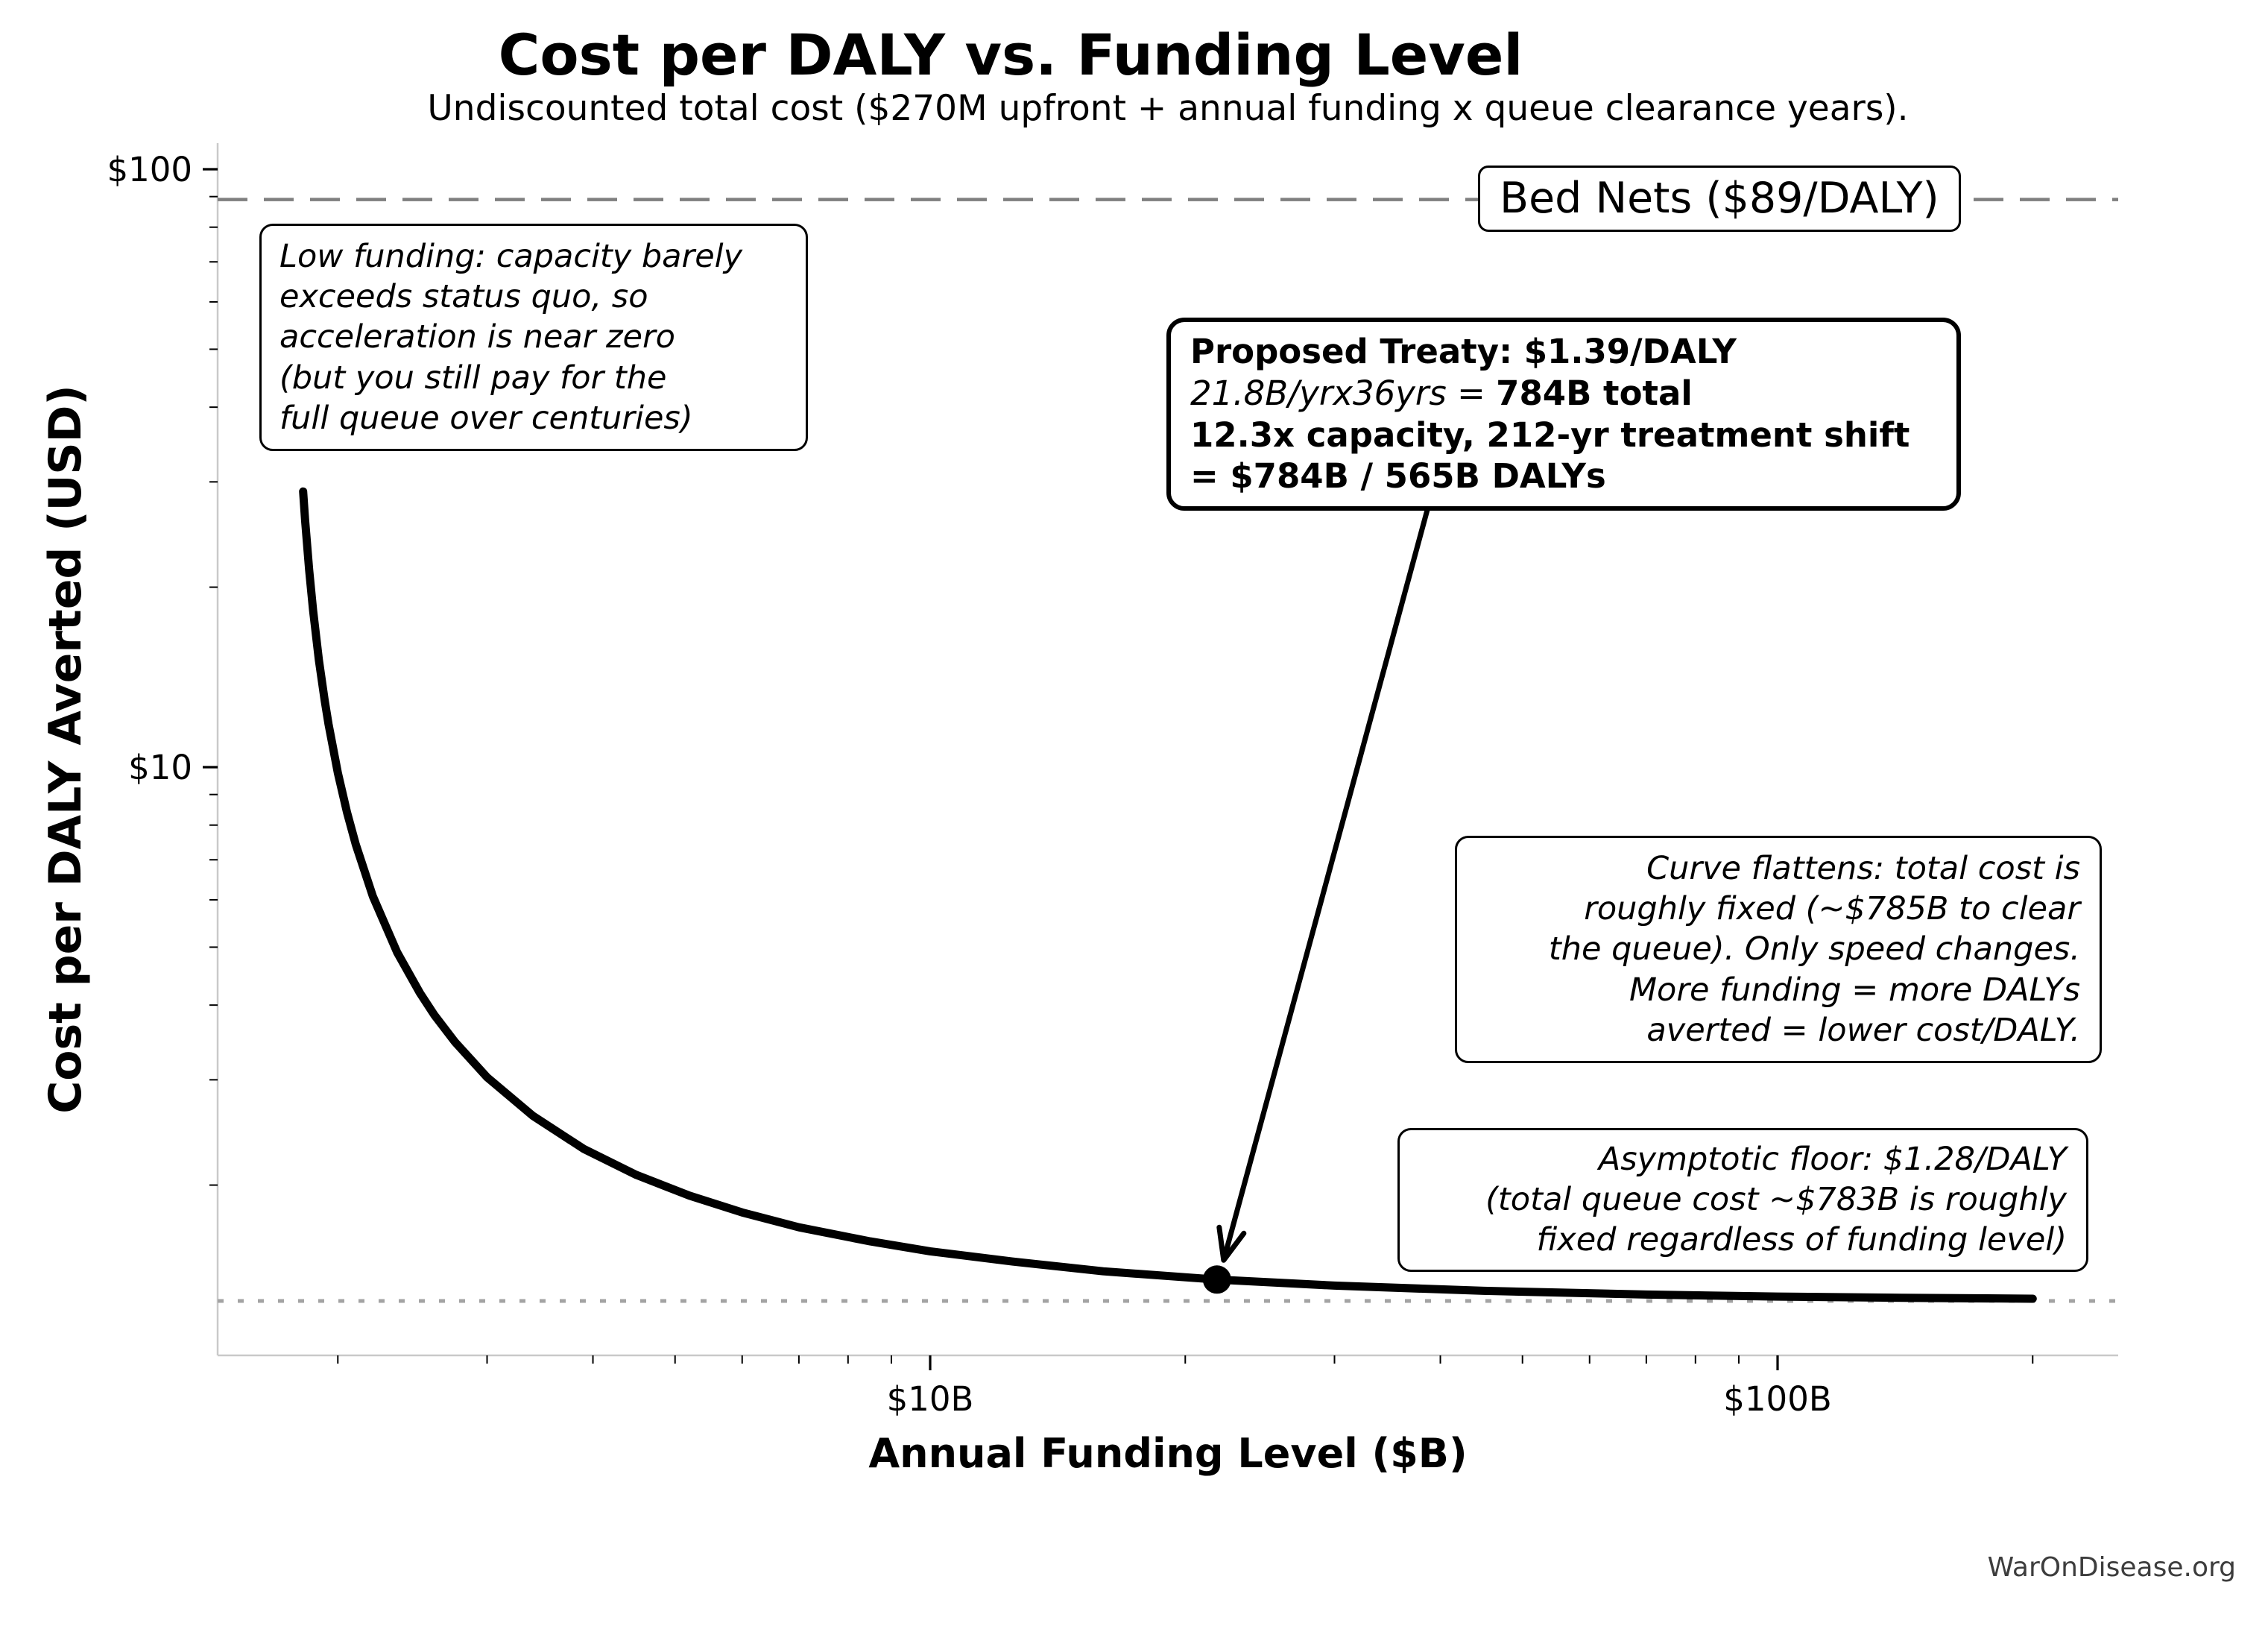  Describe the element at coordinates (149, 169) in the screenshot. I see `y-tick-label: $100` at that location.